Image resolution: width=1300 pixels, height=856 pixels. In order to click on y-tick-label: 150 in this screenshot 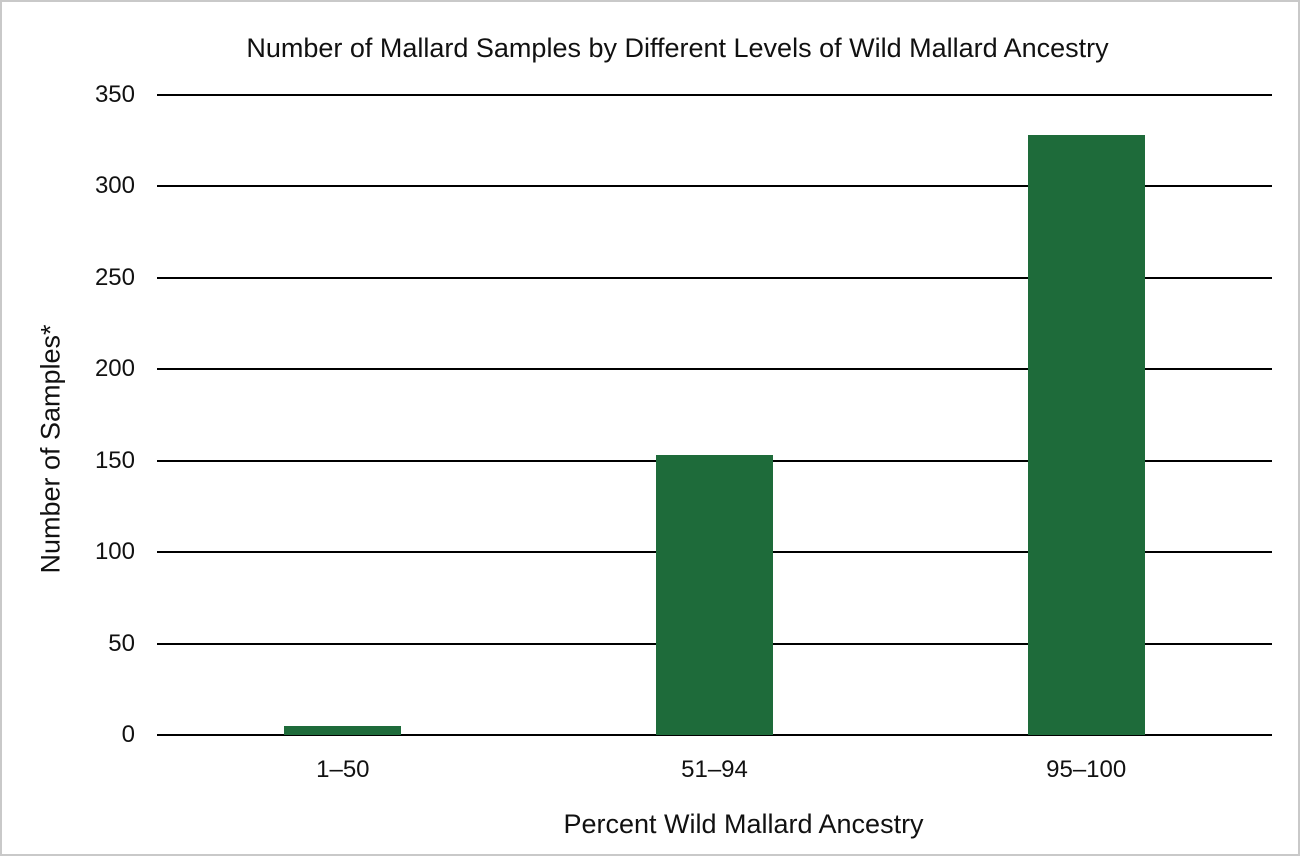, I will do `click(114, 460)`.